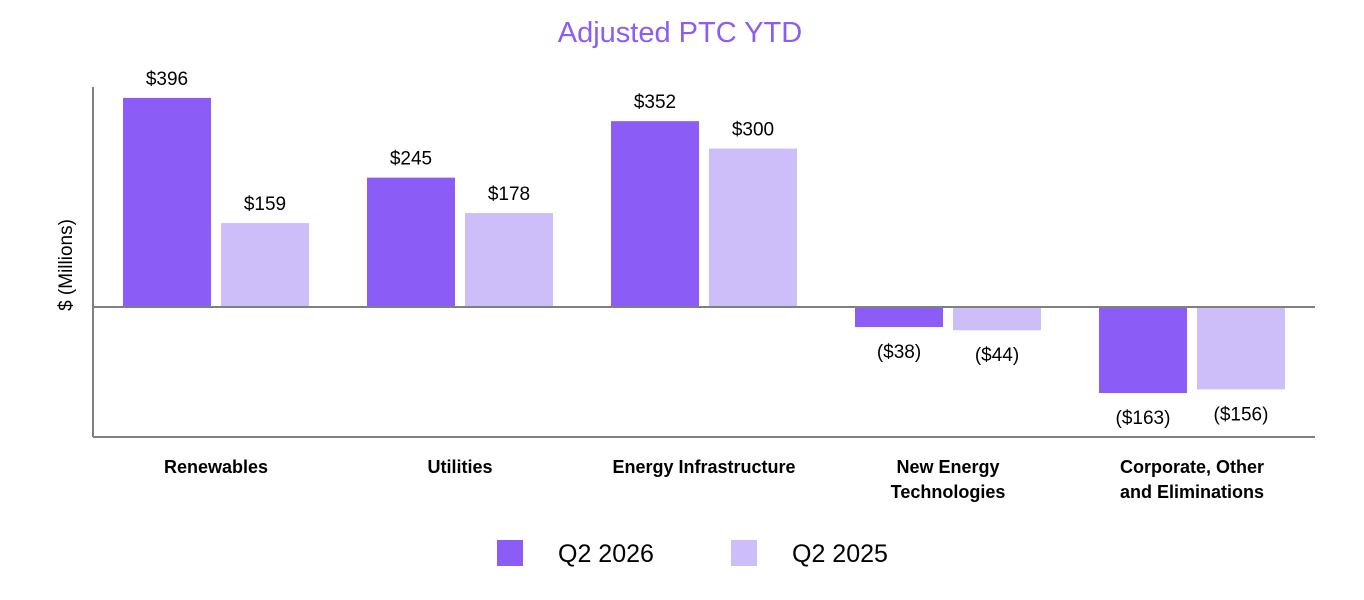  I want to click on value-label-q2-2026-corporate-other-and-eliminations: ($163), so click(1143, 418).